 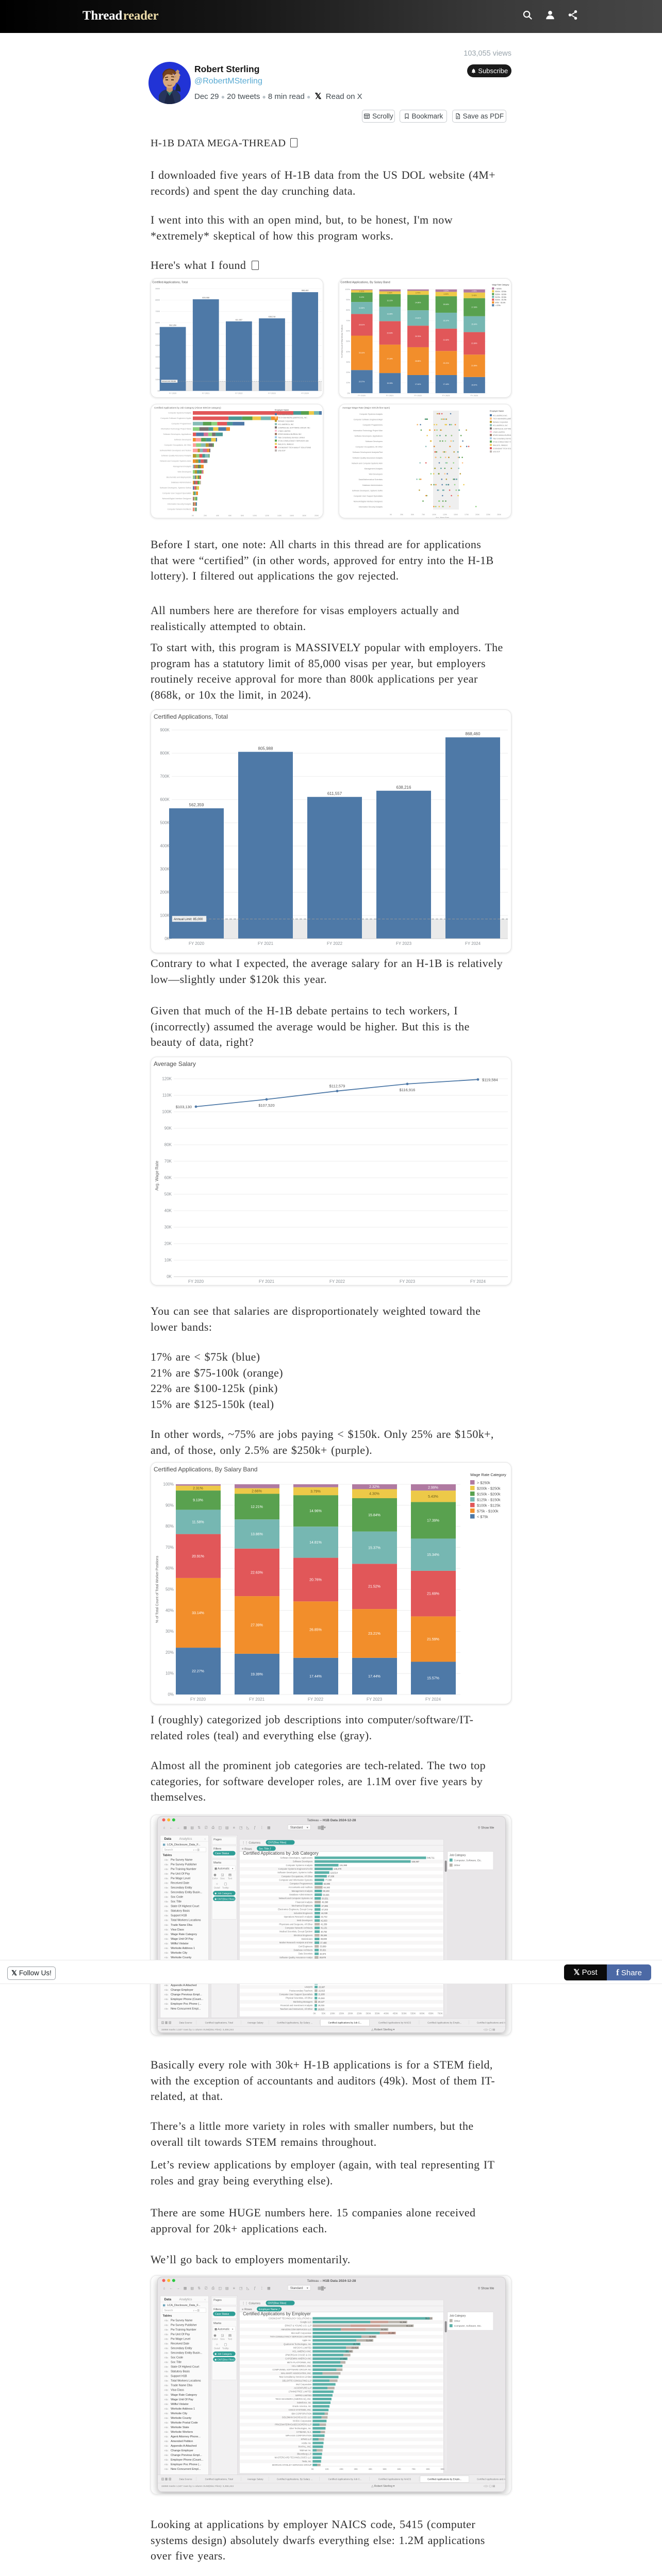 I want to click on svg-text: FY 2021, so click(x=390, y=395).